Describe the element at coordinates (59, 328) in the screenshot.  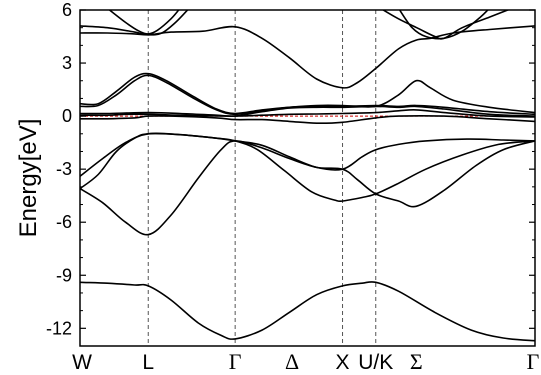
I see `y-tick-label: -12` at that location.